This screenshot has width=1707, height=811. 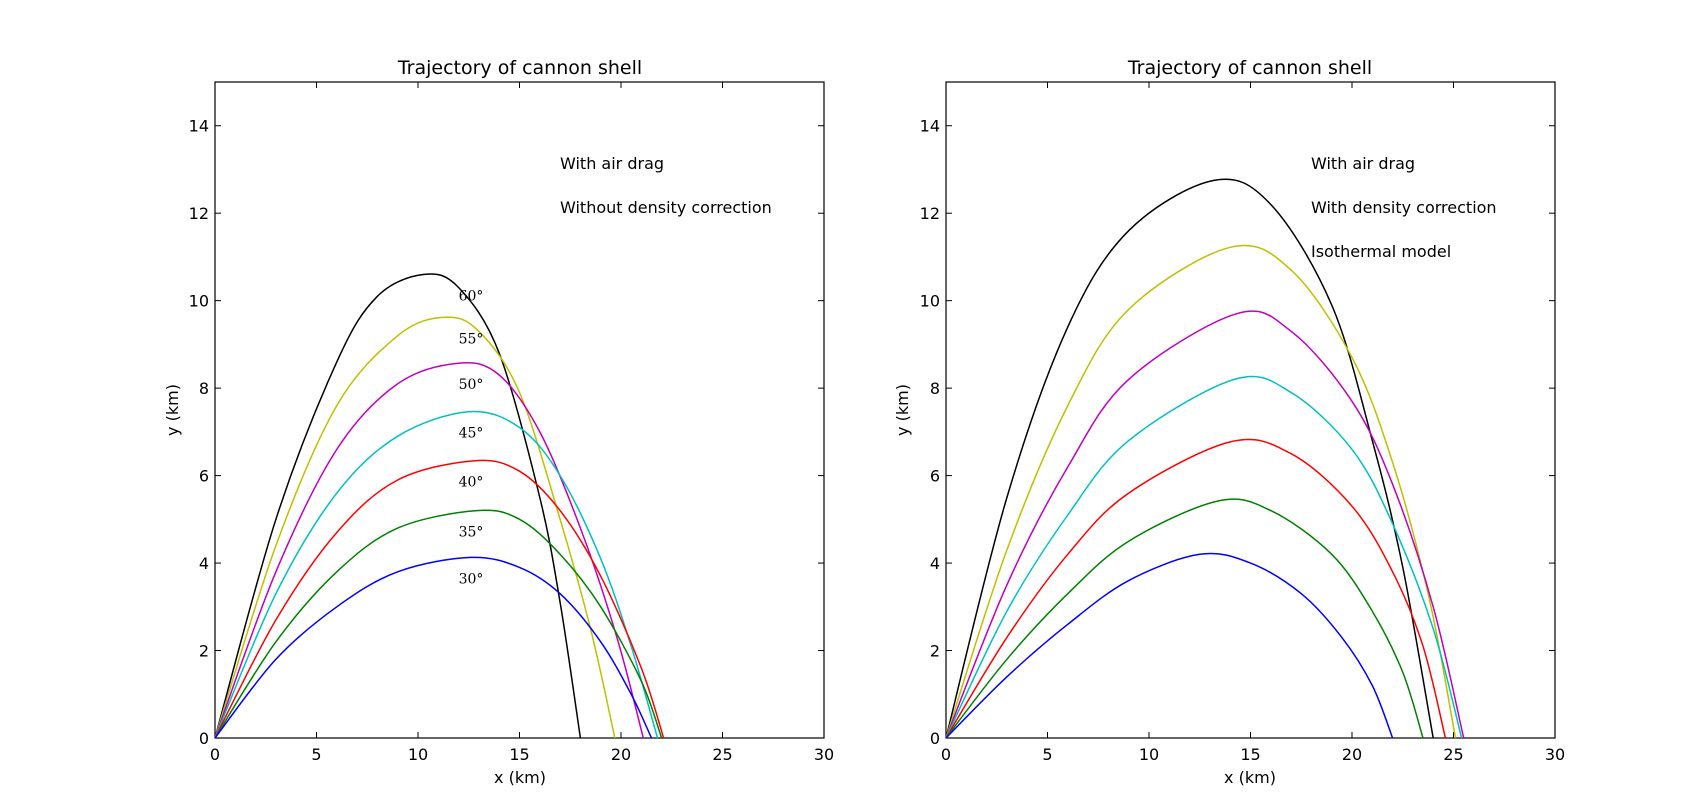 I want to click on left-angle-label: 30°, so click(x=471, y=579).